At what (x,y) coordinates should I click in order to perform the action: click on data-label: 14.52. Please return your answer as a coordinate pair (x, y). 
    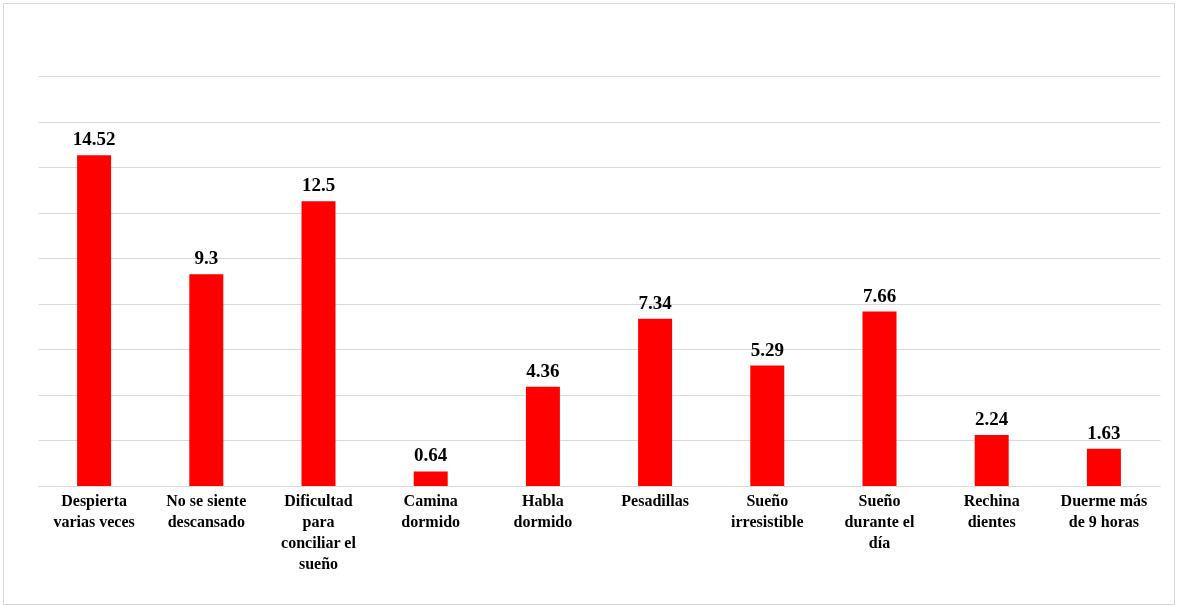
    Looking at the image, I should click on (94, 139).